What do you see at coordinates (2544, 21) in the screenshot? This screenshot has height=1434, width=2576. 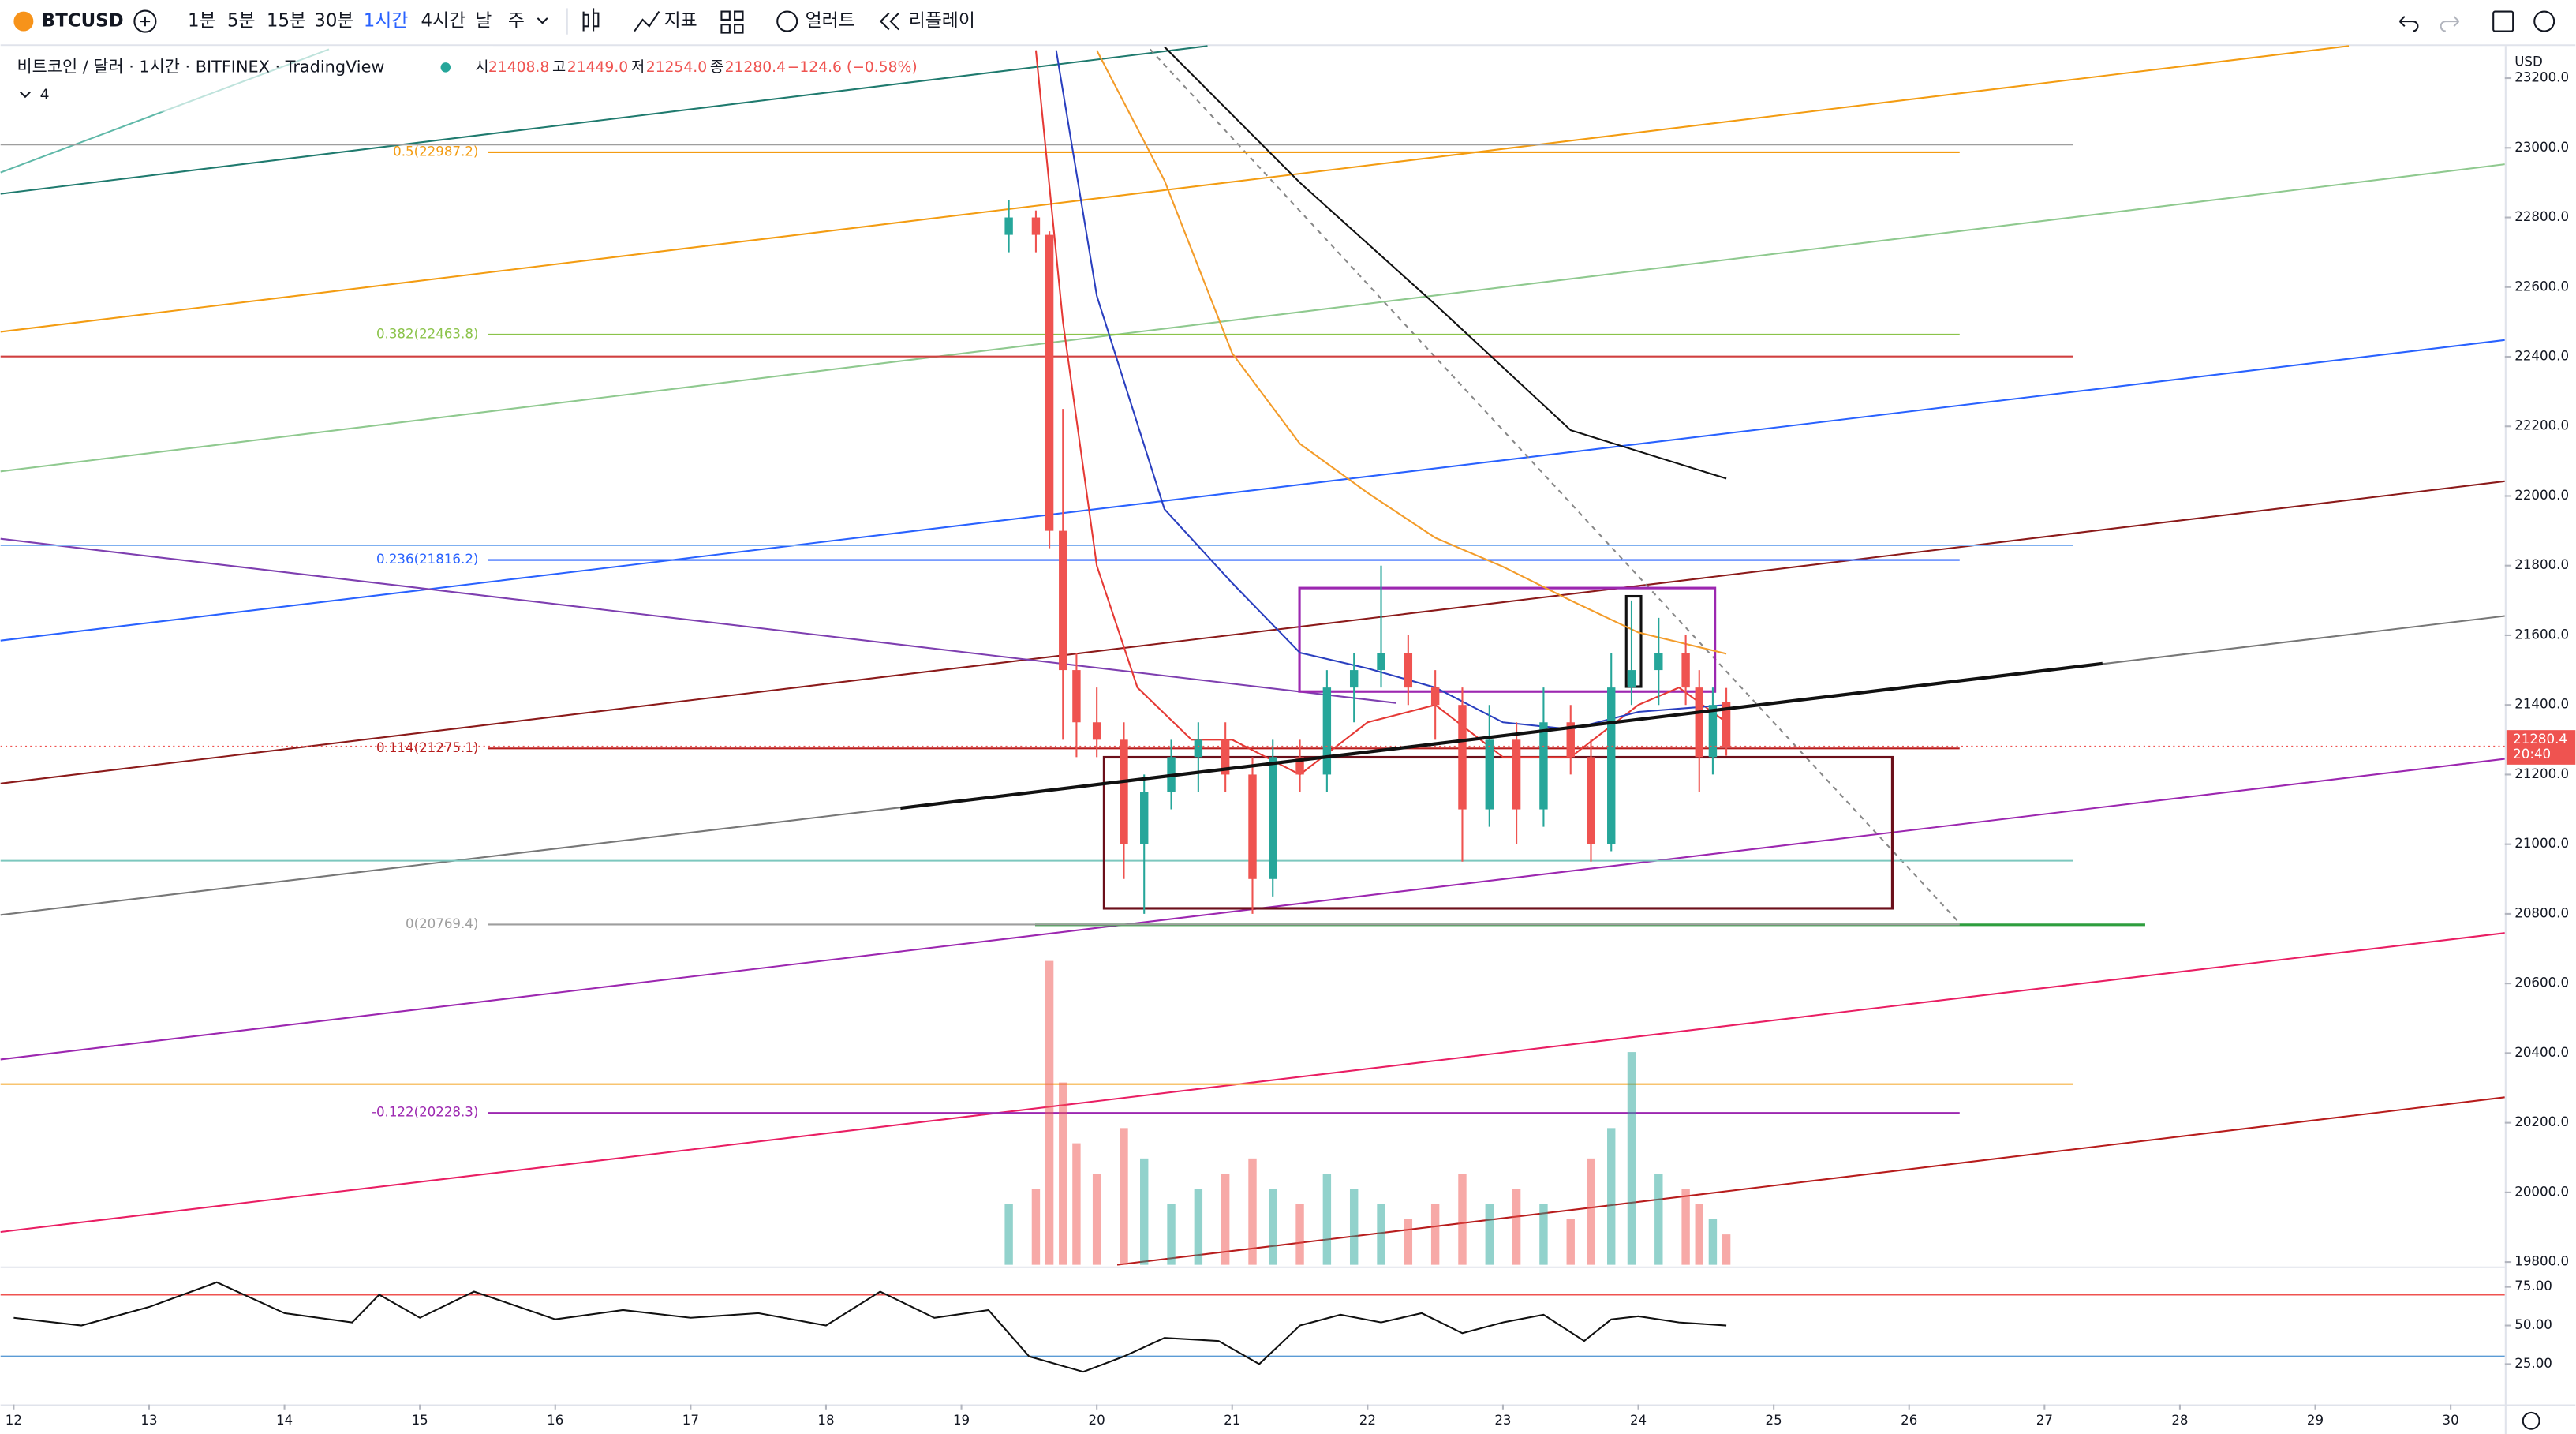 I see `snapshot` at bounding box center [2544, 21].